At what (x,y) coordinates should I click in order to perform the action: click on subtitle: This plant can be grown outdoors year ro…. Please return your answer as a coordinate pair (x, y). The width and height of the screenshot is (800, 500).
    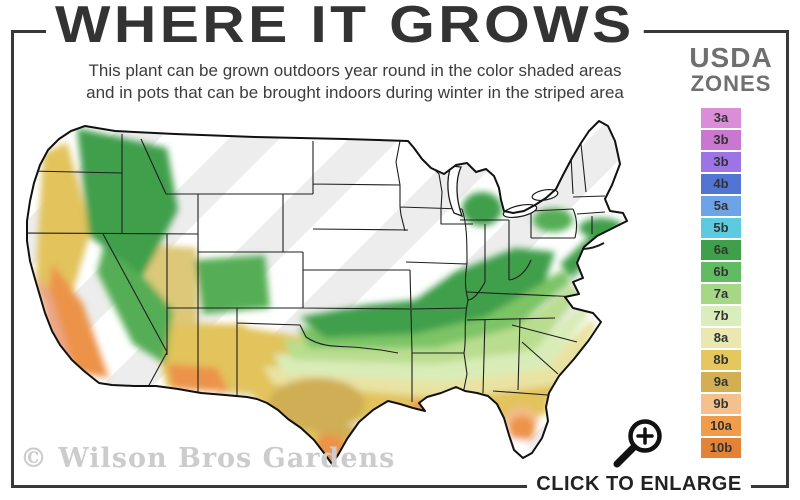
    Looking at the image, I should click on (355, 82).